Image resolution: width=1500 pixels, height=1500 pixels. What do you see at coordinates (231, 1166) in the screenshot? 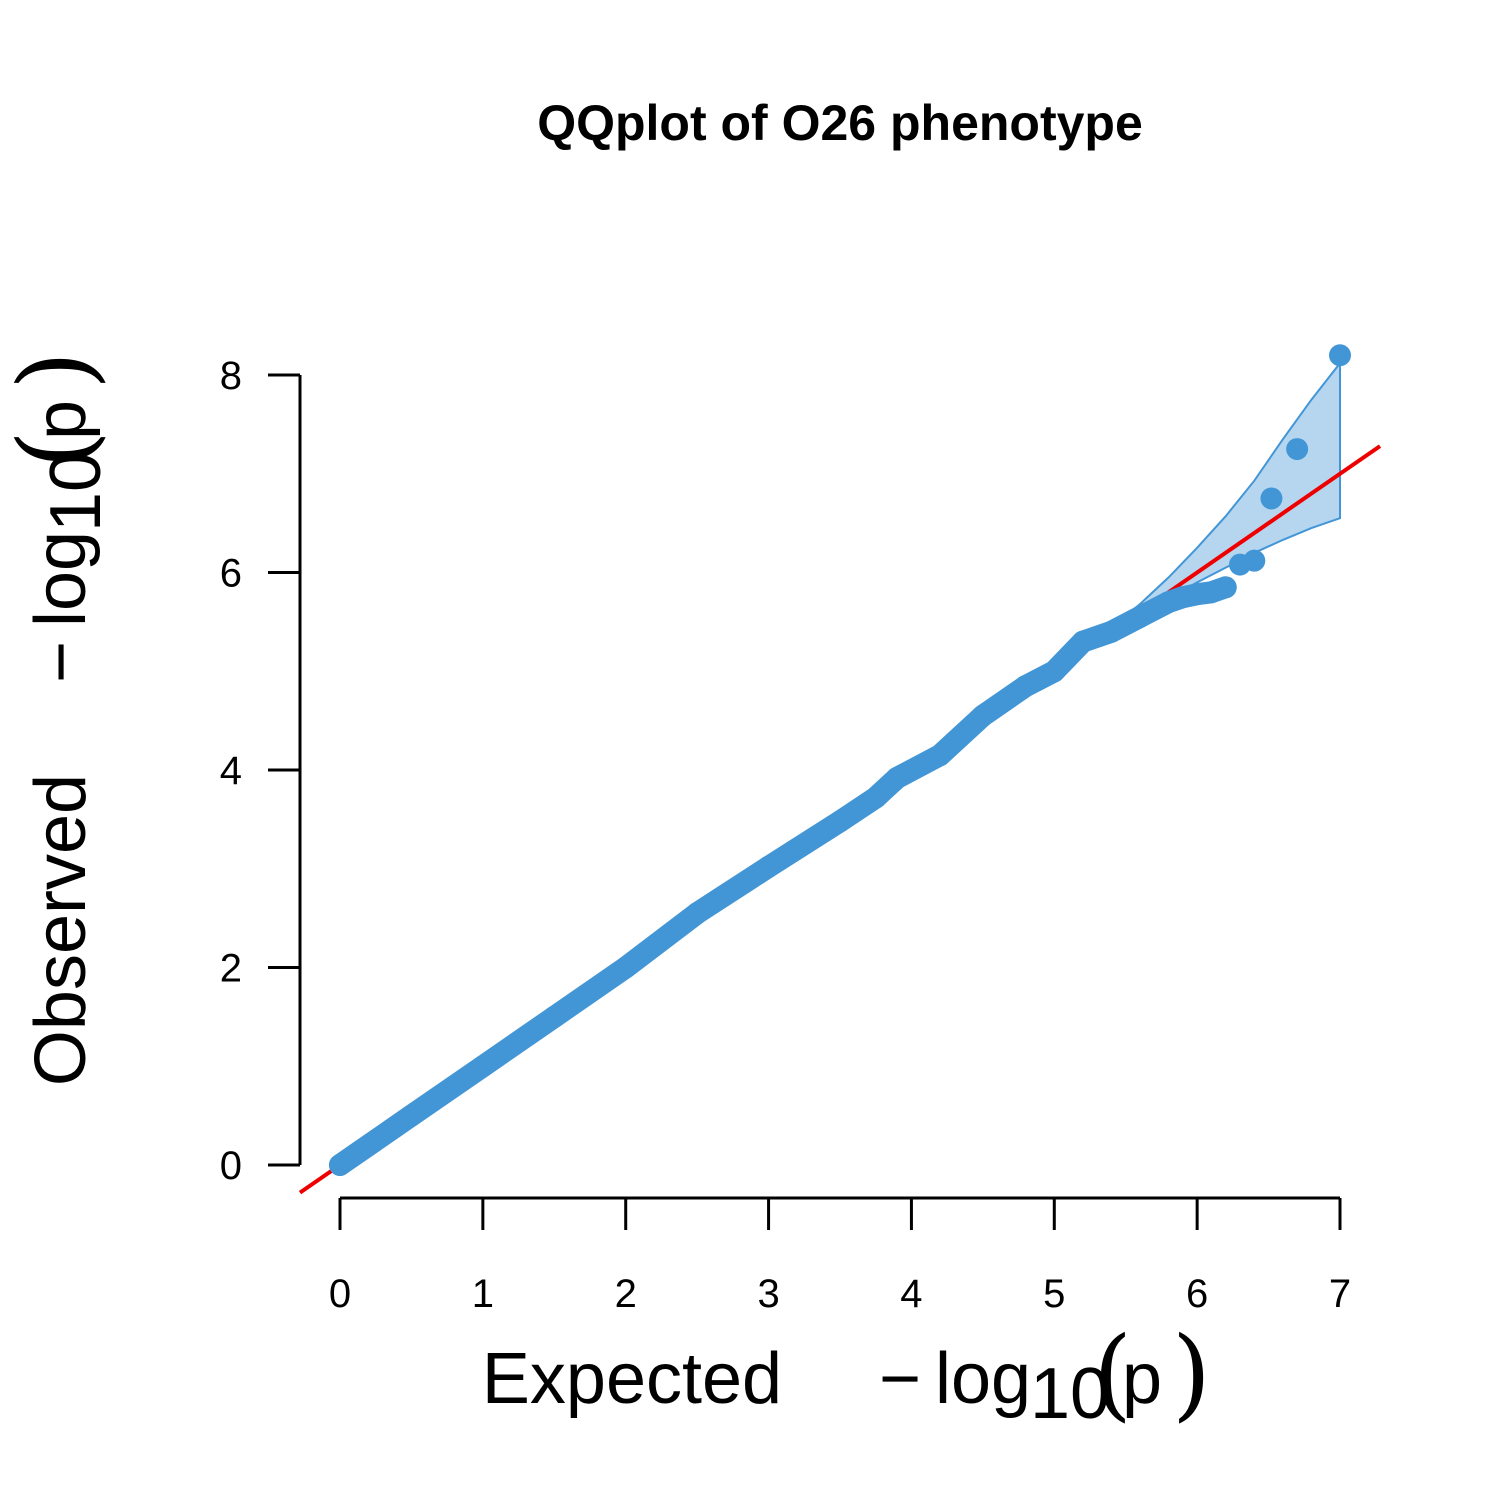
I see `y-tick-label: 0` at bounding box center [231, 1166].